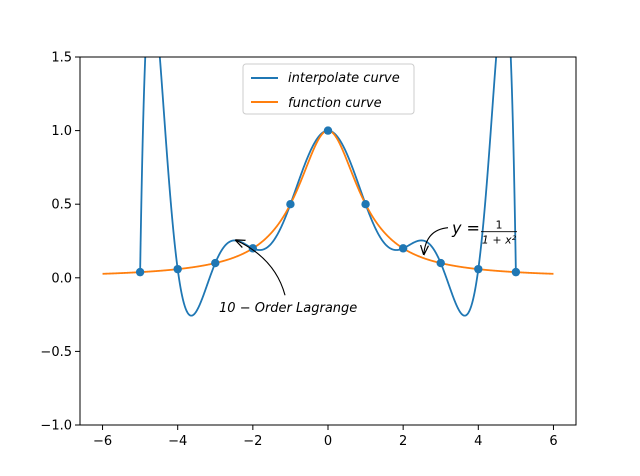 The image size is (640, 476). I want to click on x-tick-label: 4, so click(478, 441).